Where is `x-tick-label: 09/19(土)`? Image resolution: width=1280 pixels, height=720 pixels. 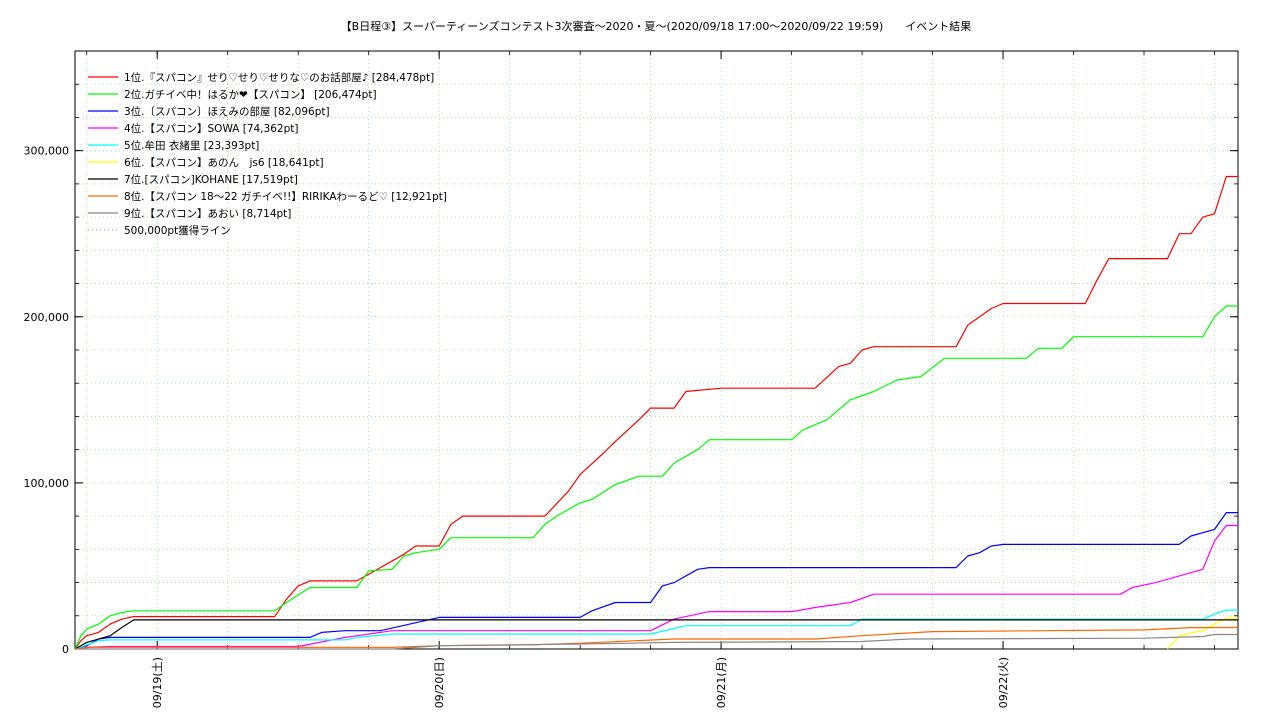 x-tick-label: 09/19(土) is located at coordinates (157, 682).